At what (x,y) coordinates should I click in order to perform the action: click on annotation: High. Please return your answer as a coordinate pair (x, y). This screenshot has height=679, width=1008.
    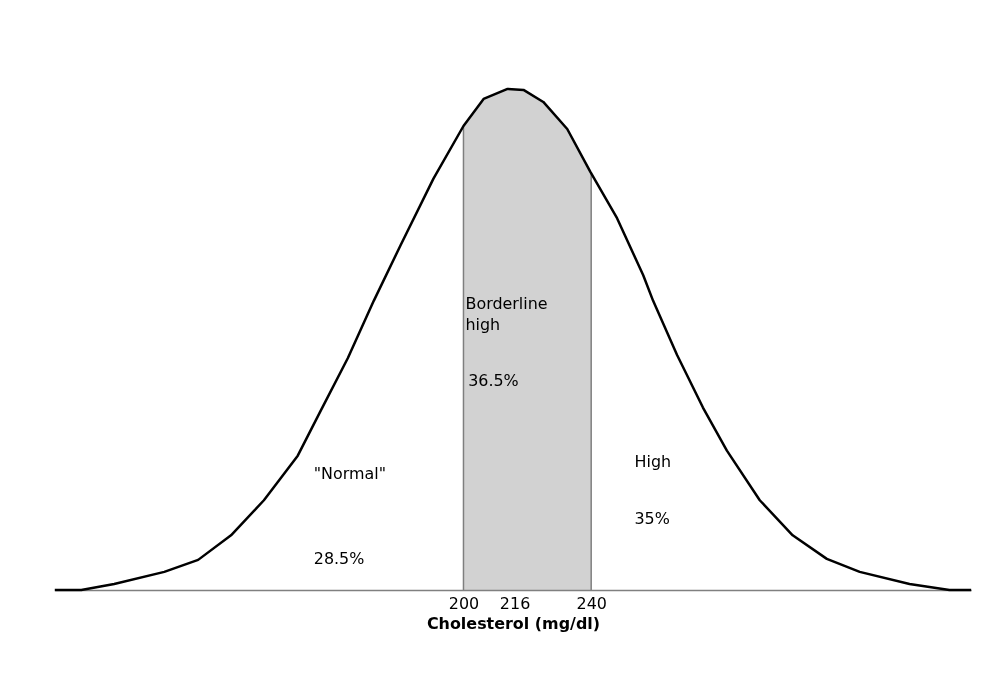
    Looking at the image, I should click on (653, 462).